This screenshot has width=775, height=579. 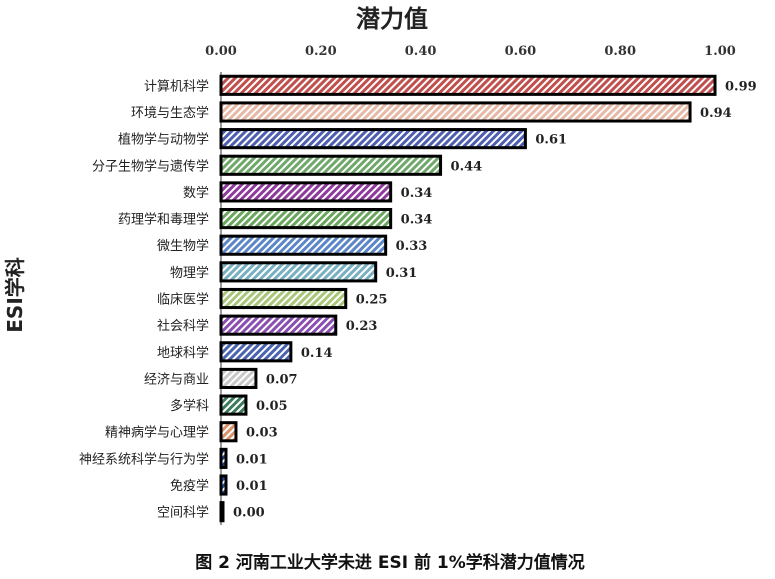 I want to click on figure-caption: 图 2 河南工业大学未进 ESI 前 1%学科潜力值情况, so click(x=389, y=562).